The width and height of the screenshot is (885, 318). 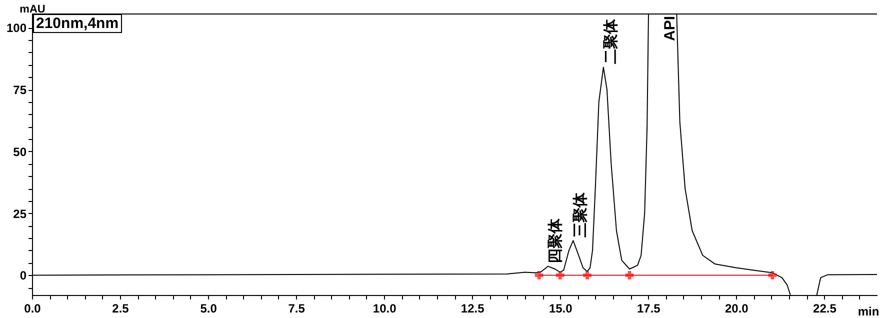 What do you see at coordinates (611, 41) in the screenshot?
I see `annotation: 二聚体` at bounding box center [611, 41].